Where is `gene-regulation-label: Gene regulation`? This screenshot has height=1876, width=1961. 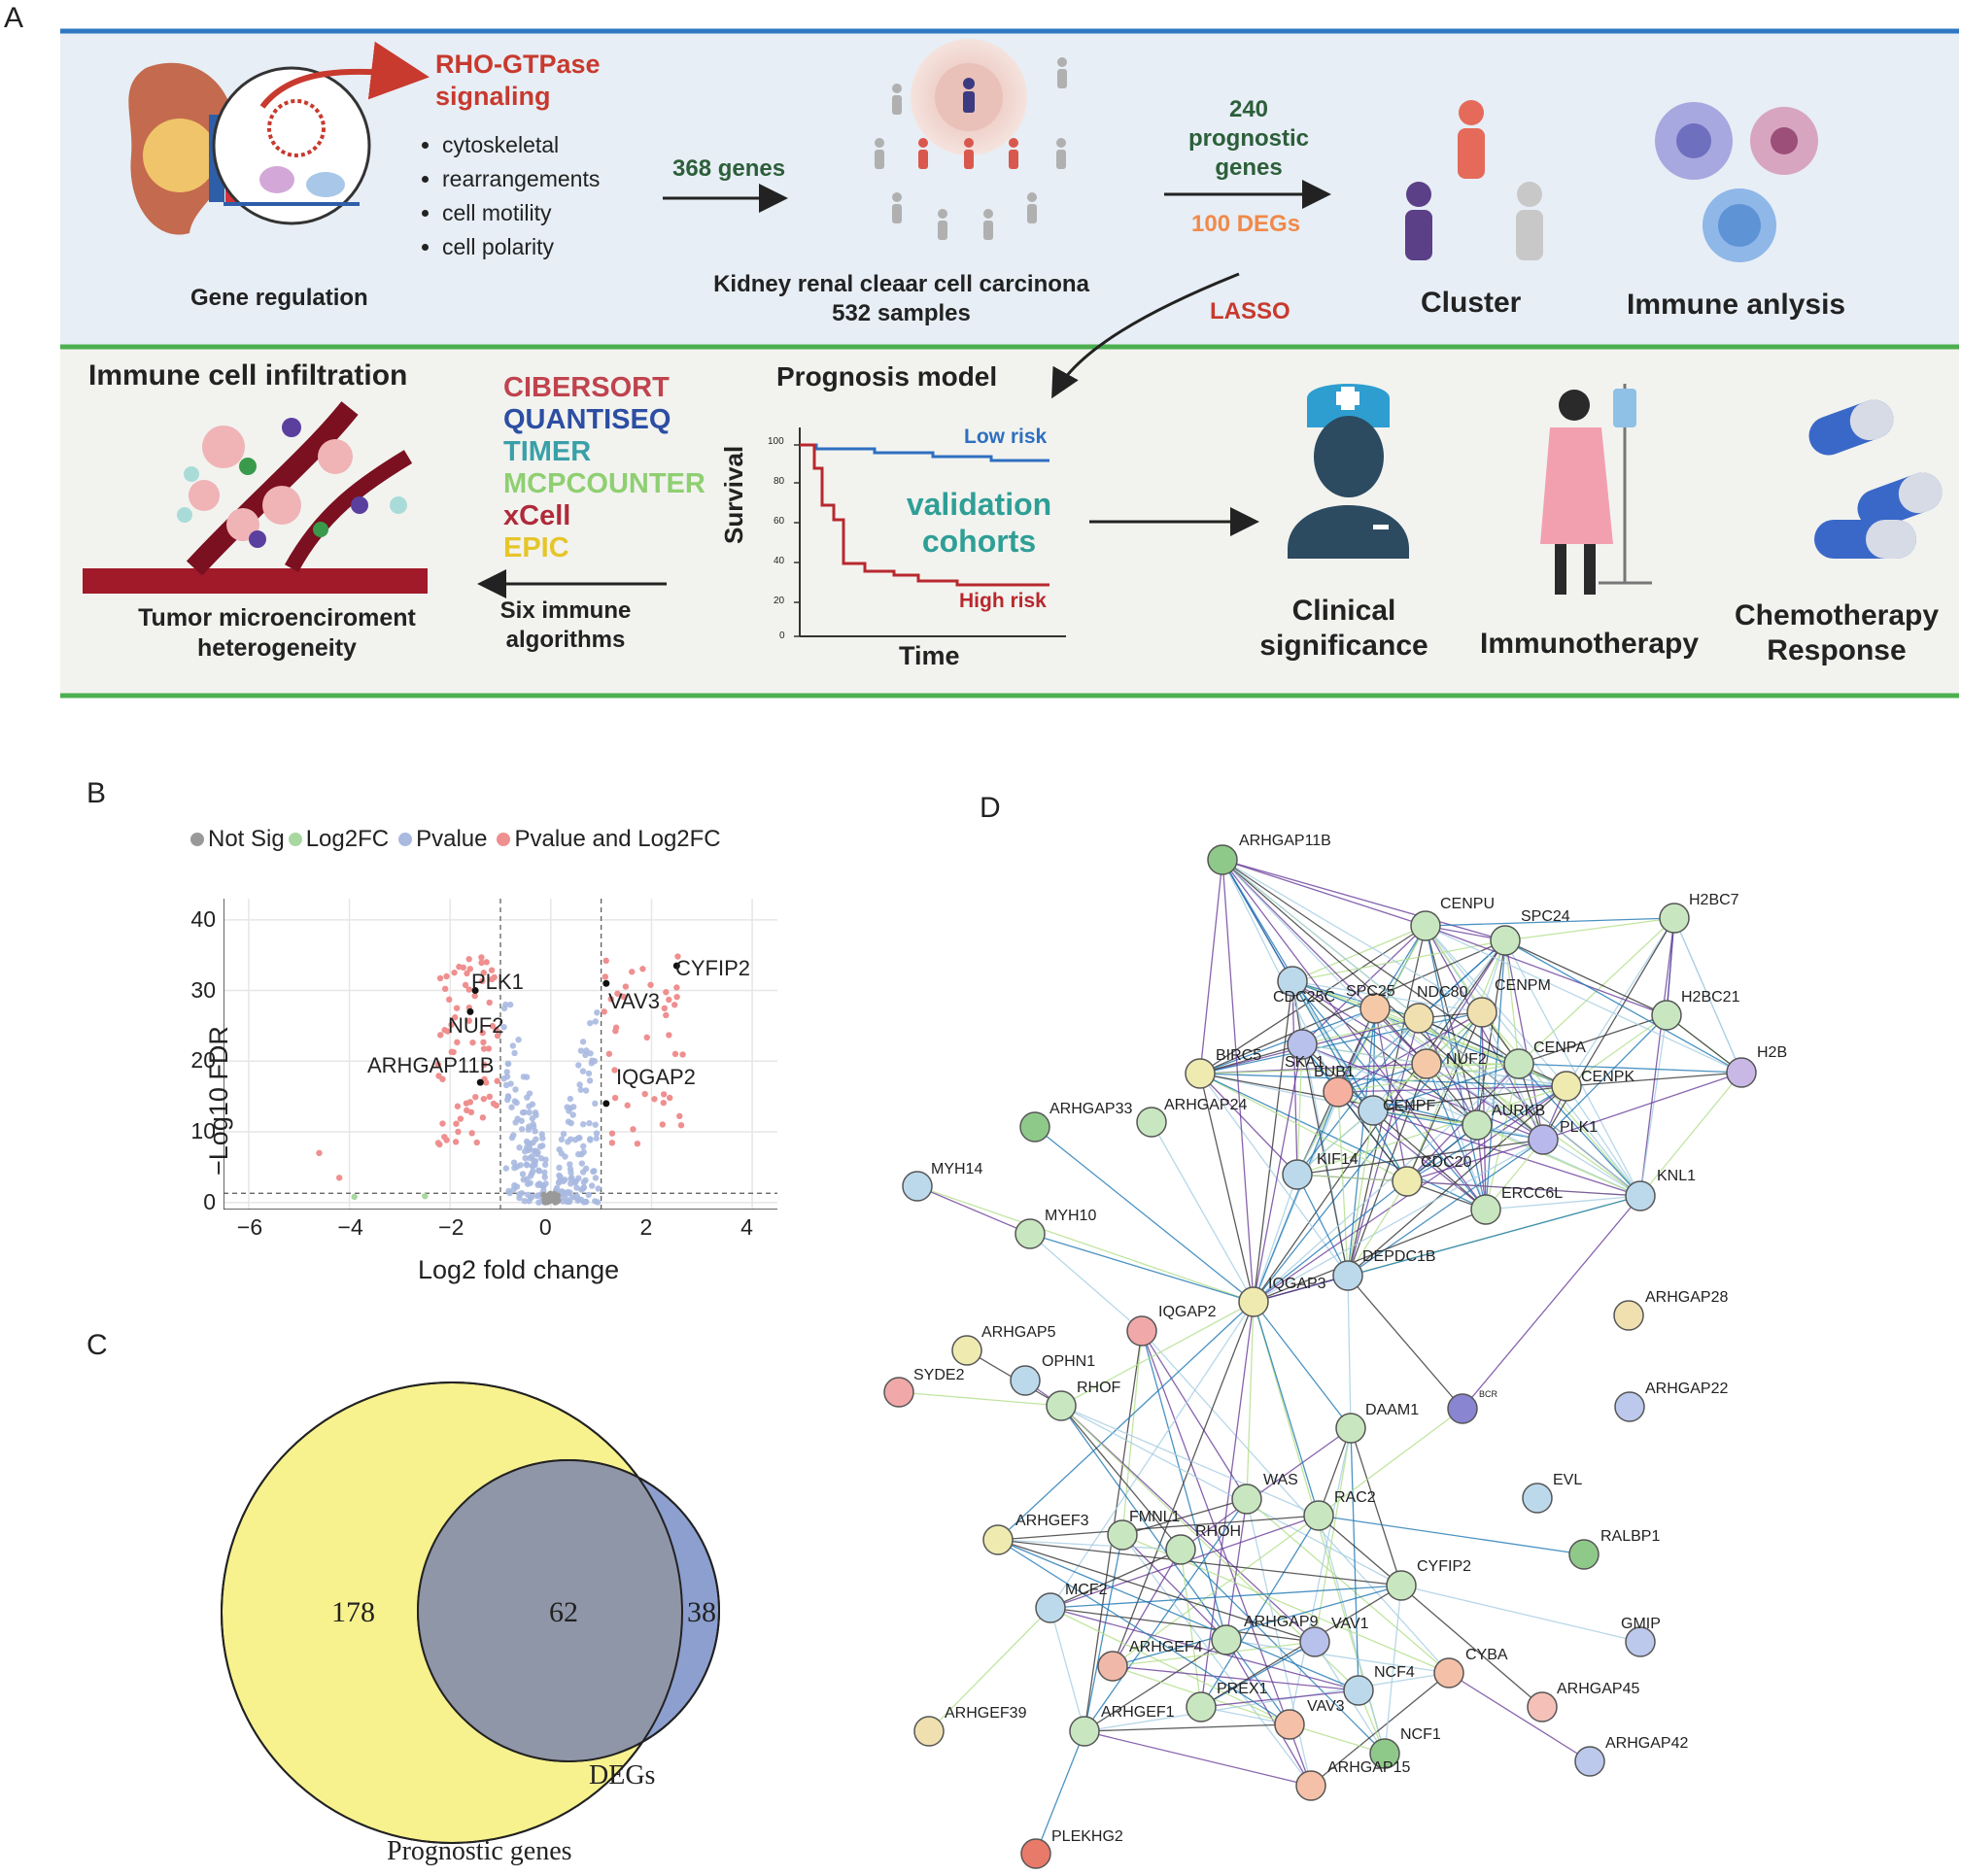 gene-regulation-label: Gene regulation is located at coordinates (279, 298).